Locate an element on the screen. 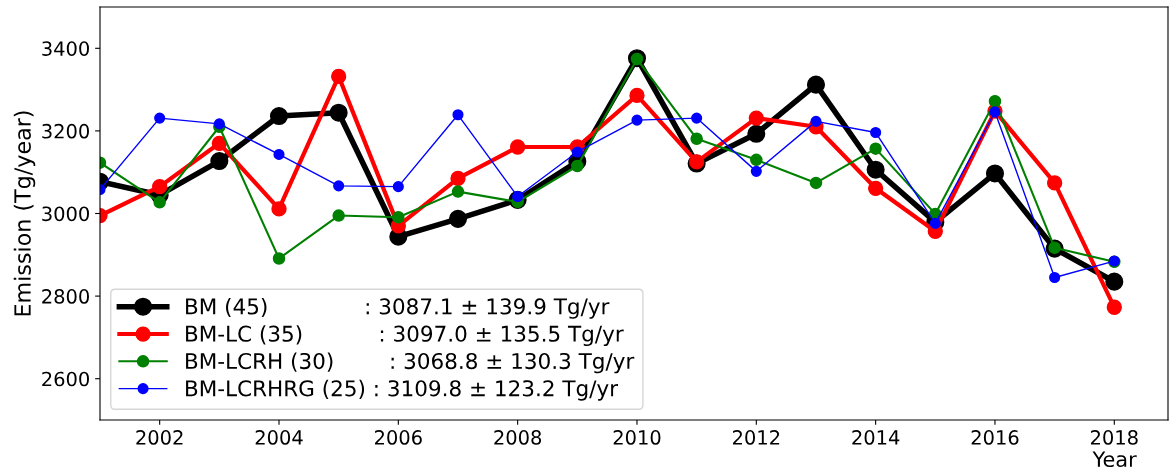 The width and height of the screenshot is (1169, 473). y-tick-label: 3400 is located at coordinates (65, 48).